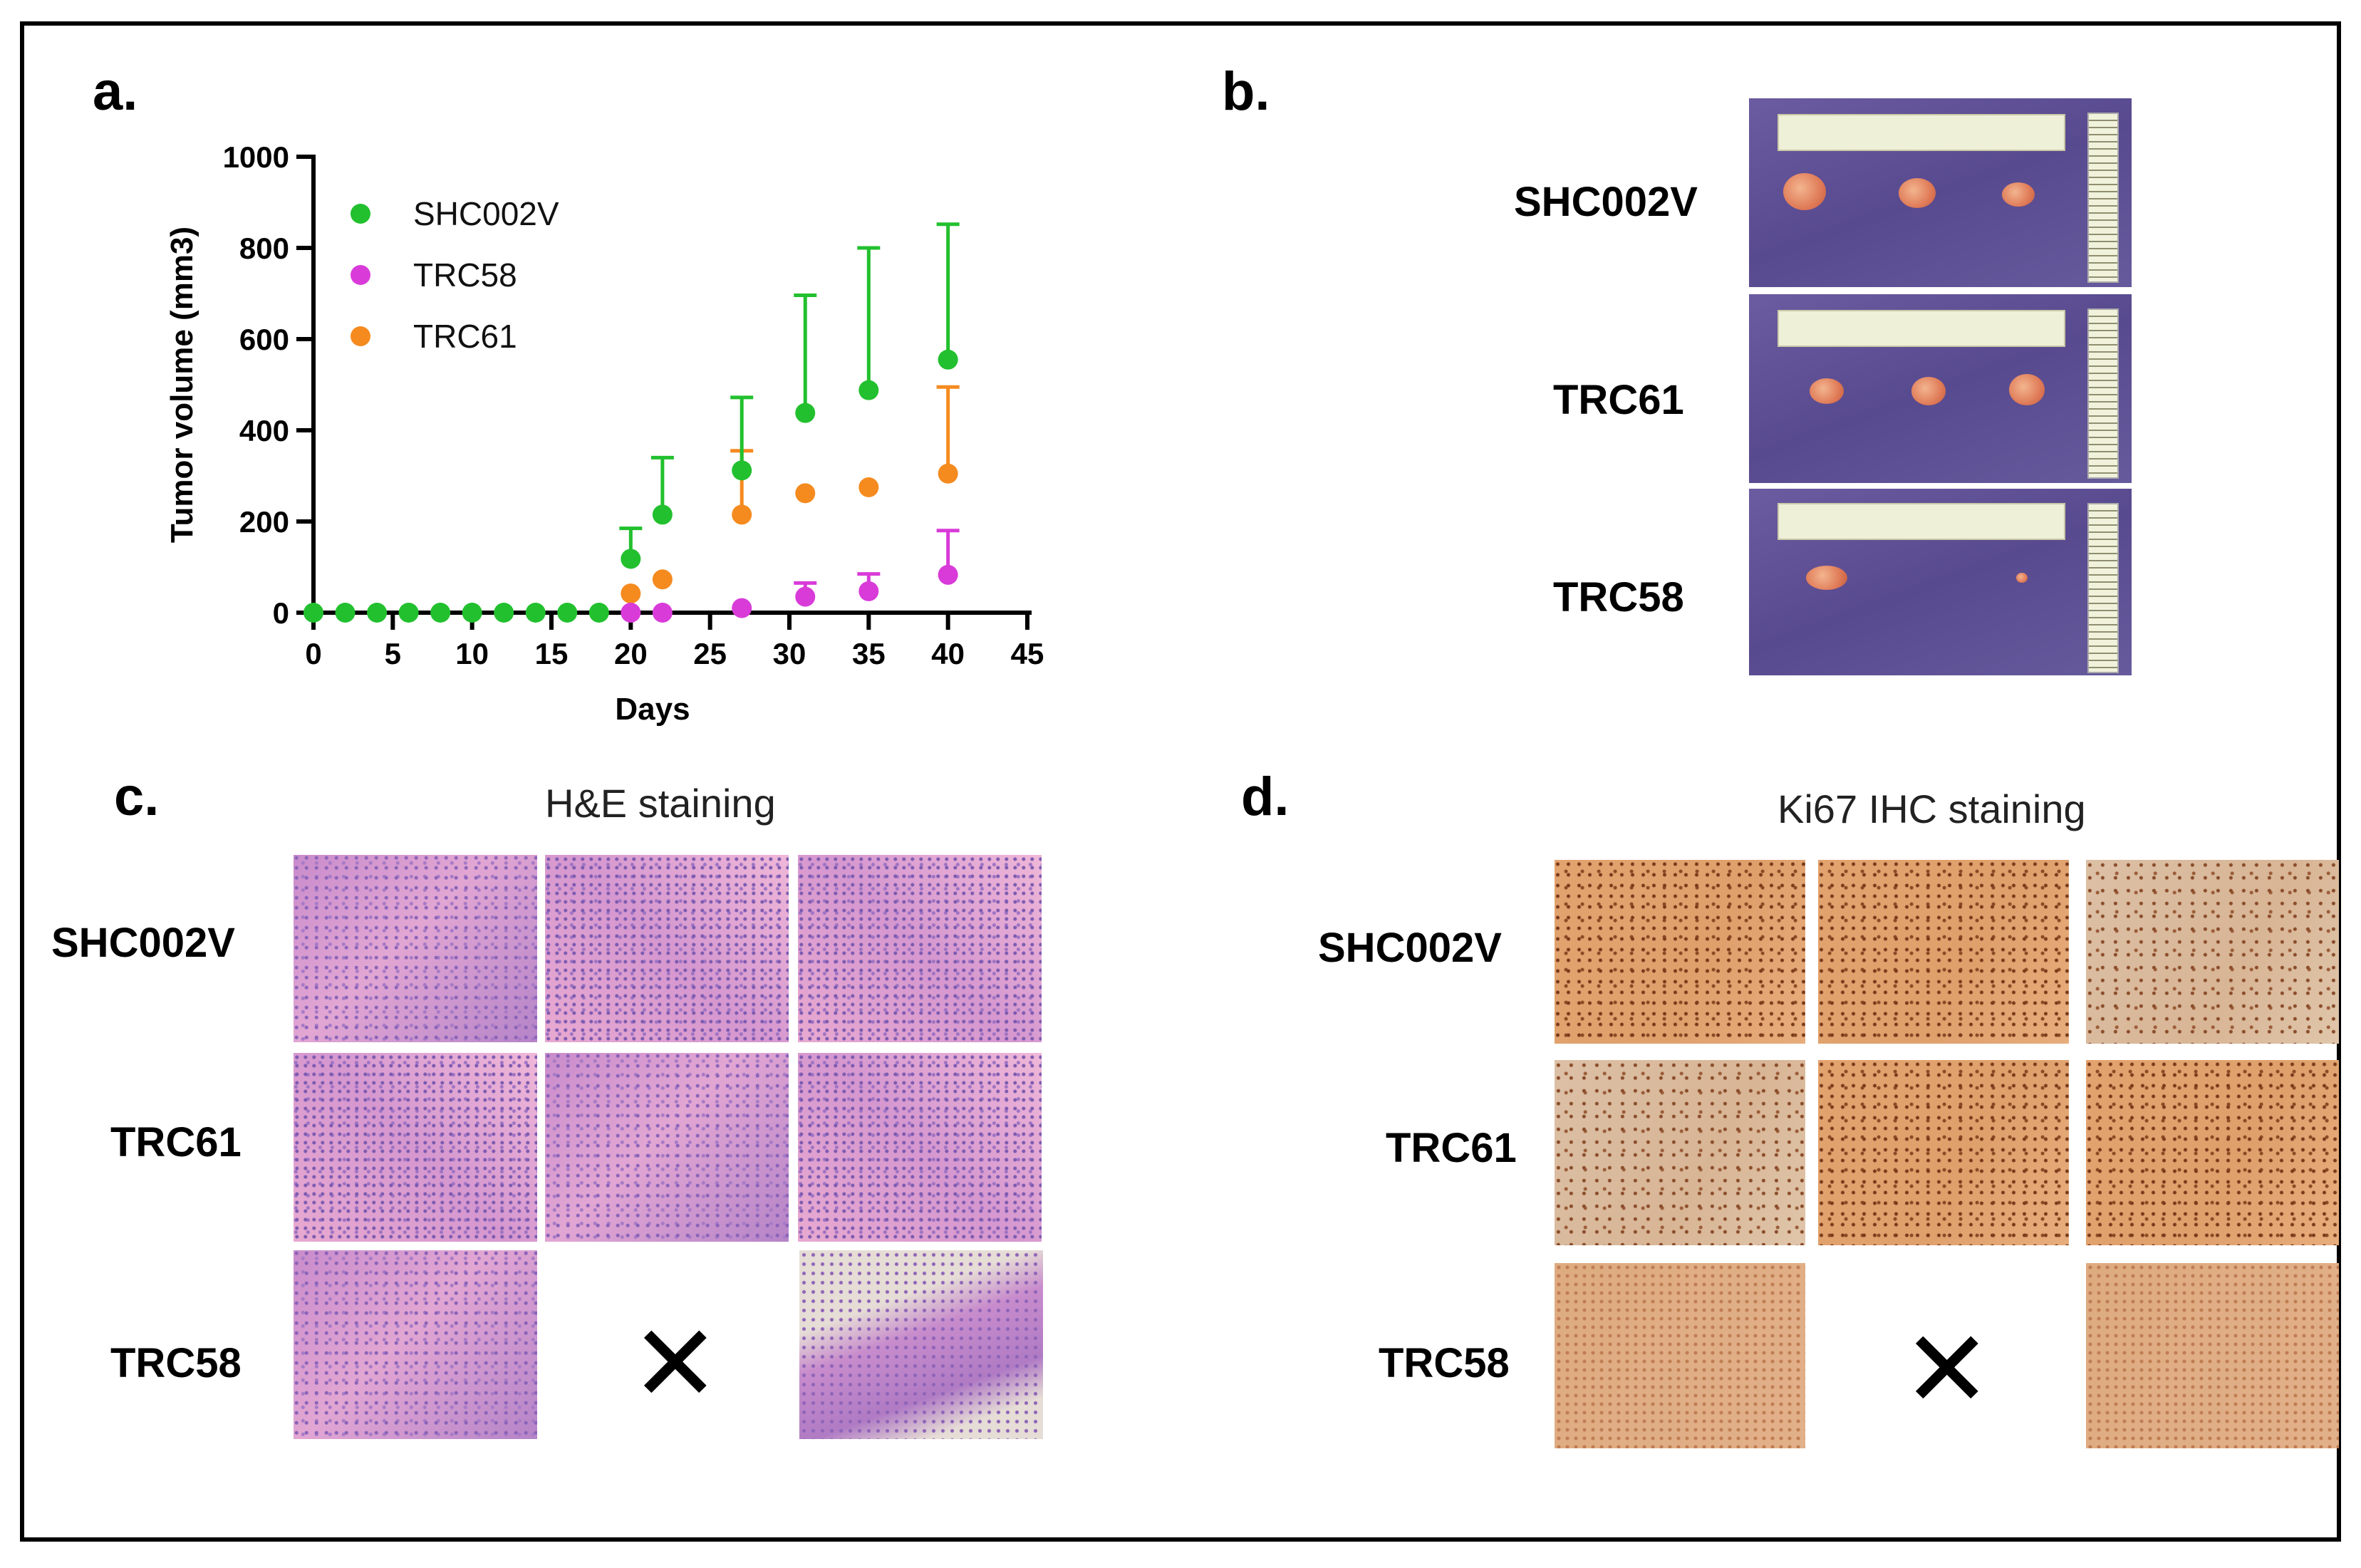 The image size is (2361, 1568). I want to click on panel-c-row-label-shc002v: SHC002V, so click(143, 943).